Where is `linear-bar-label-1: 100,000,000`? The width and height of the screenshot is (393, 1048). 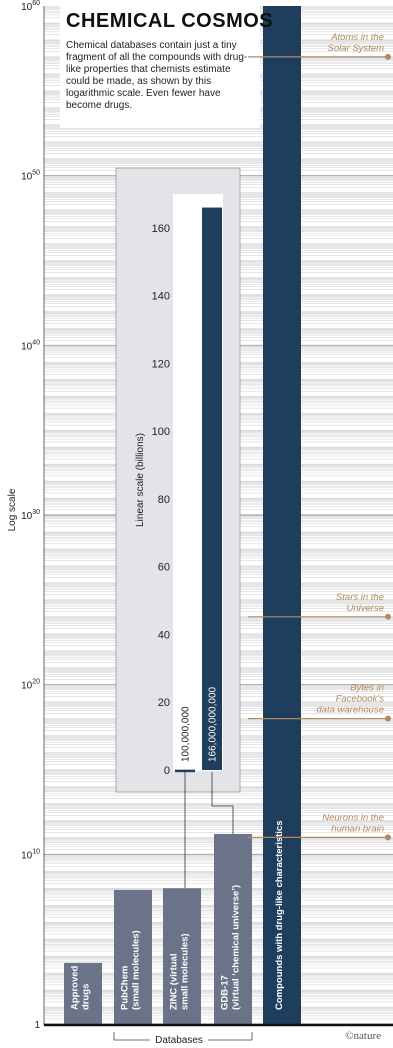
linear-bar-label-1: 100,000,000 is located at coordinates (186, 734).